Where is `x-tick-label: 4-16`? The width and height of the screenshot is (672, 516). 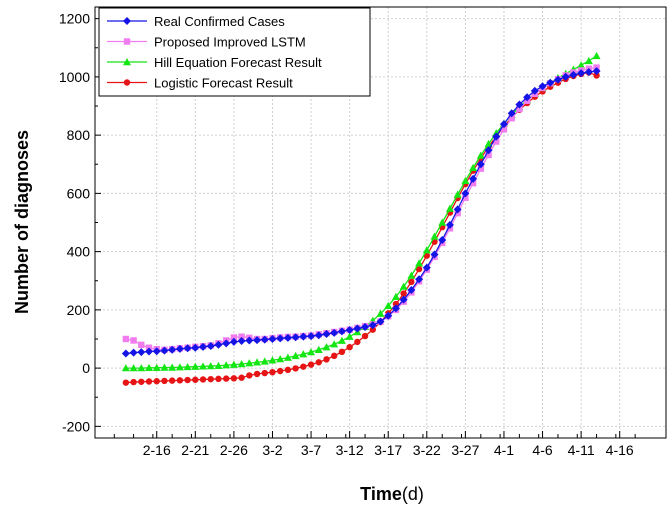
x-tick-label: 4-16 is located at coordinates (620, 450).